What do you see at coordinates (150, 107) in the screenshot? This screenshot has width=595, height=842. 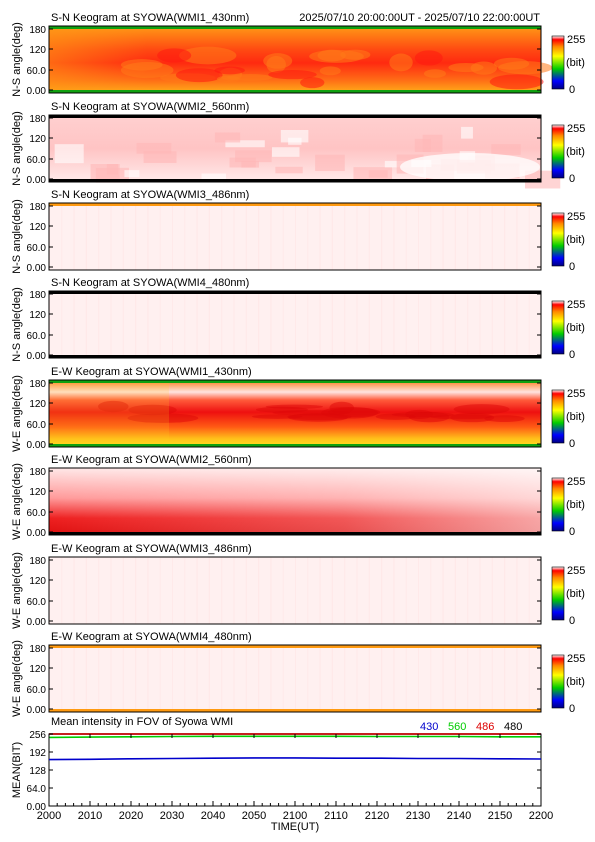 I see `panel-title: S-N Keogram at SYOWA(WMI2_560nm)` at bounding box center [150, 107].